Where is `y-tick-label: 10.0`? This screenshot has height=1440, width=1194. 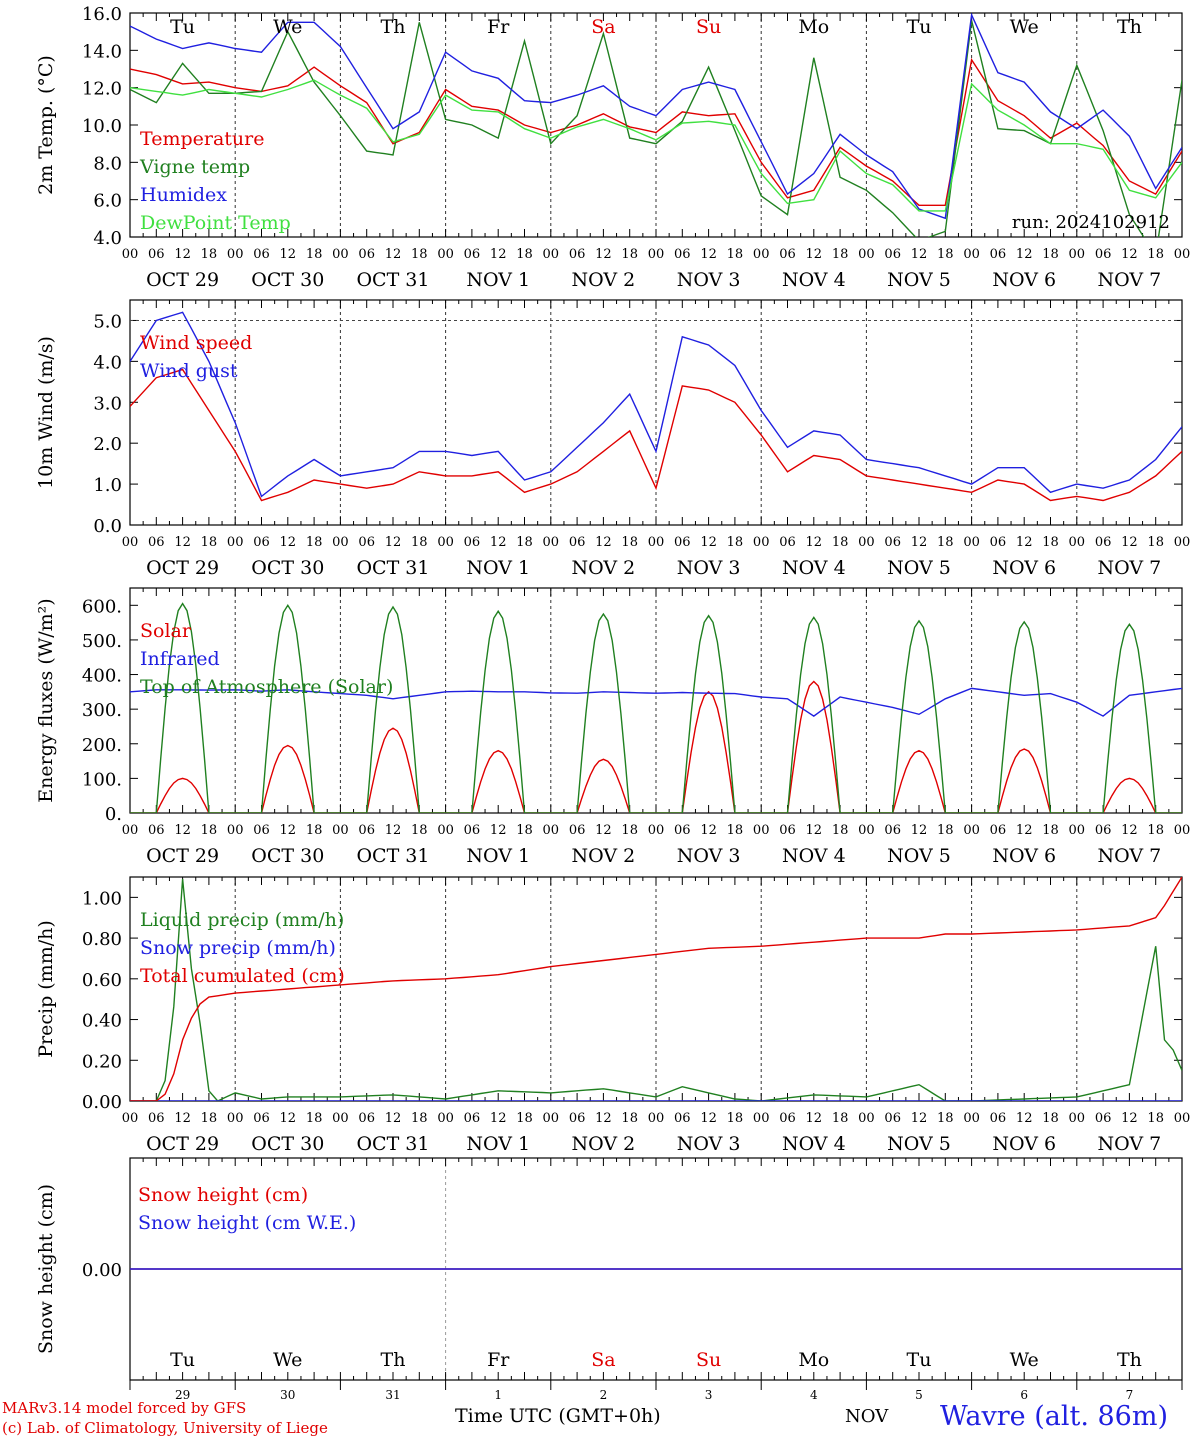 y-tick-label: 10.0 is located at coordinates (102, 126).